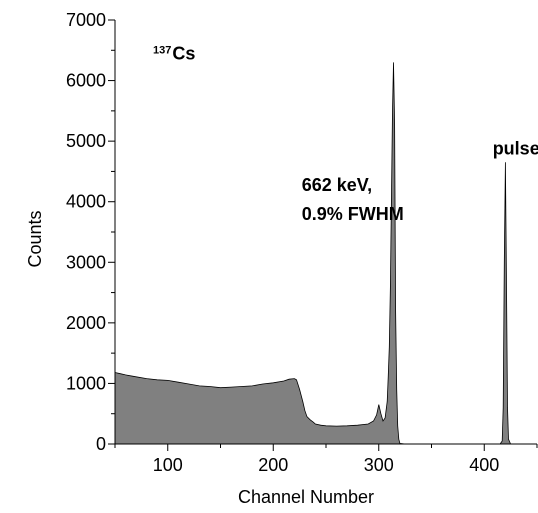  What do you see at coordinates (86, 141) in the screenshot?
I see `y-tick-label: 5000` at bounding box center [86, 141].